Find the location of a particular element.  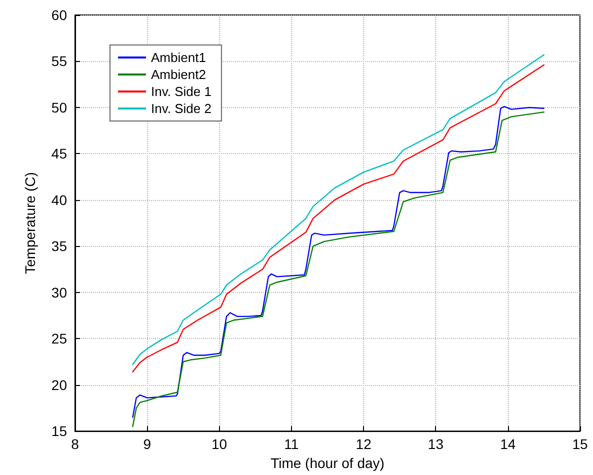

x-tick-label: 14 is located at coordinates (508, 444).